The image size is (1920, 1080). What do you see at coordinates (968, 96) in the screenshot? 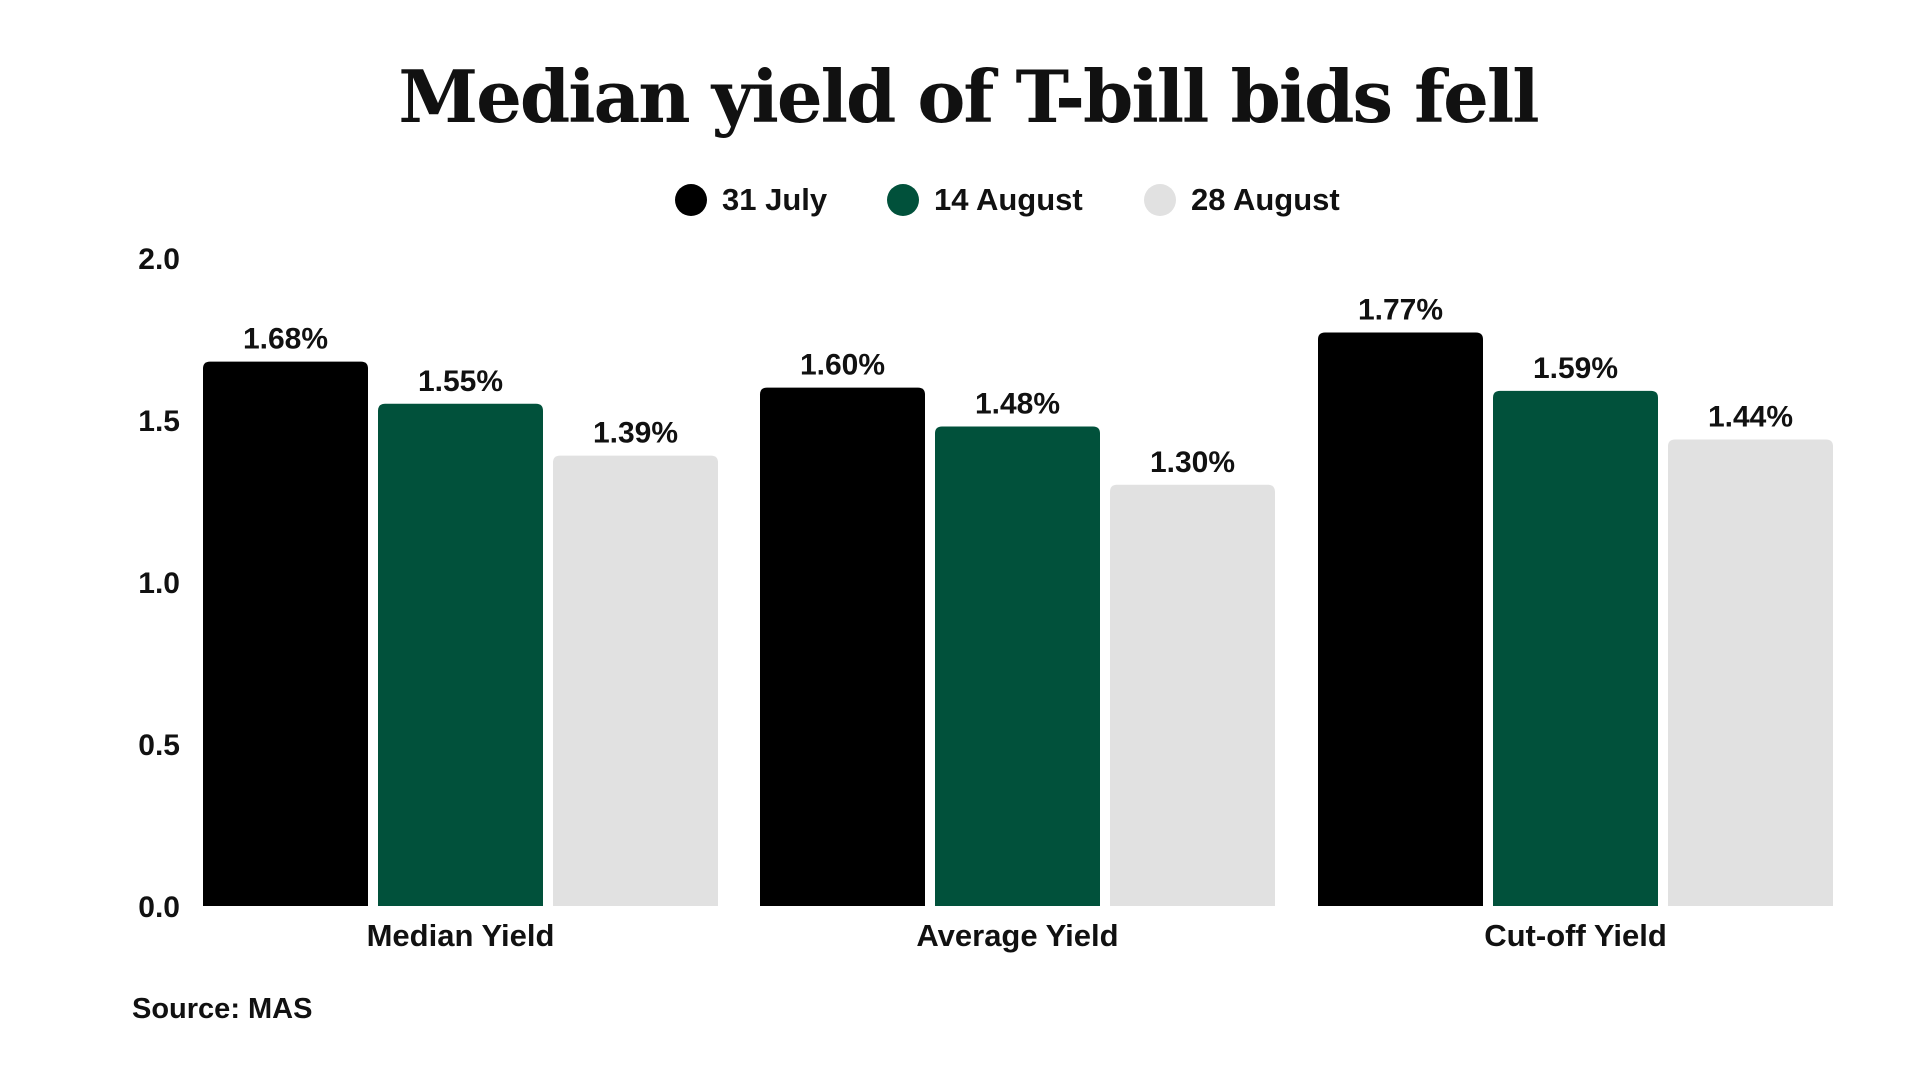
I see `chart-title: Median yield of T-bill bids fell` at bounding box center [968, 96].